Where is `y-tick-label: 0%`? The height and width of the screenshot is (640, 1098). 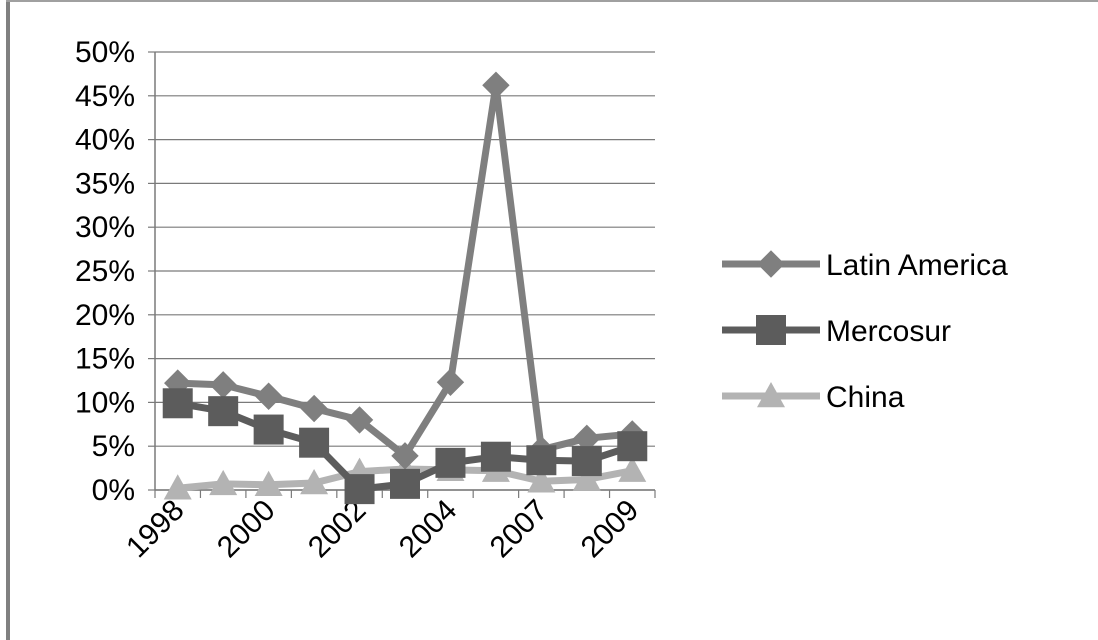 y-tick-label: 0% is located at coordinates (113, 490).